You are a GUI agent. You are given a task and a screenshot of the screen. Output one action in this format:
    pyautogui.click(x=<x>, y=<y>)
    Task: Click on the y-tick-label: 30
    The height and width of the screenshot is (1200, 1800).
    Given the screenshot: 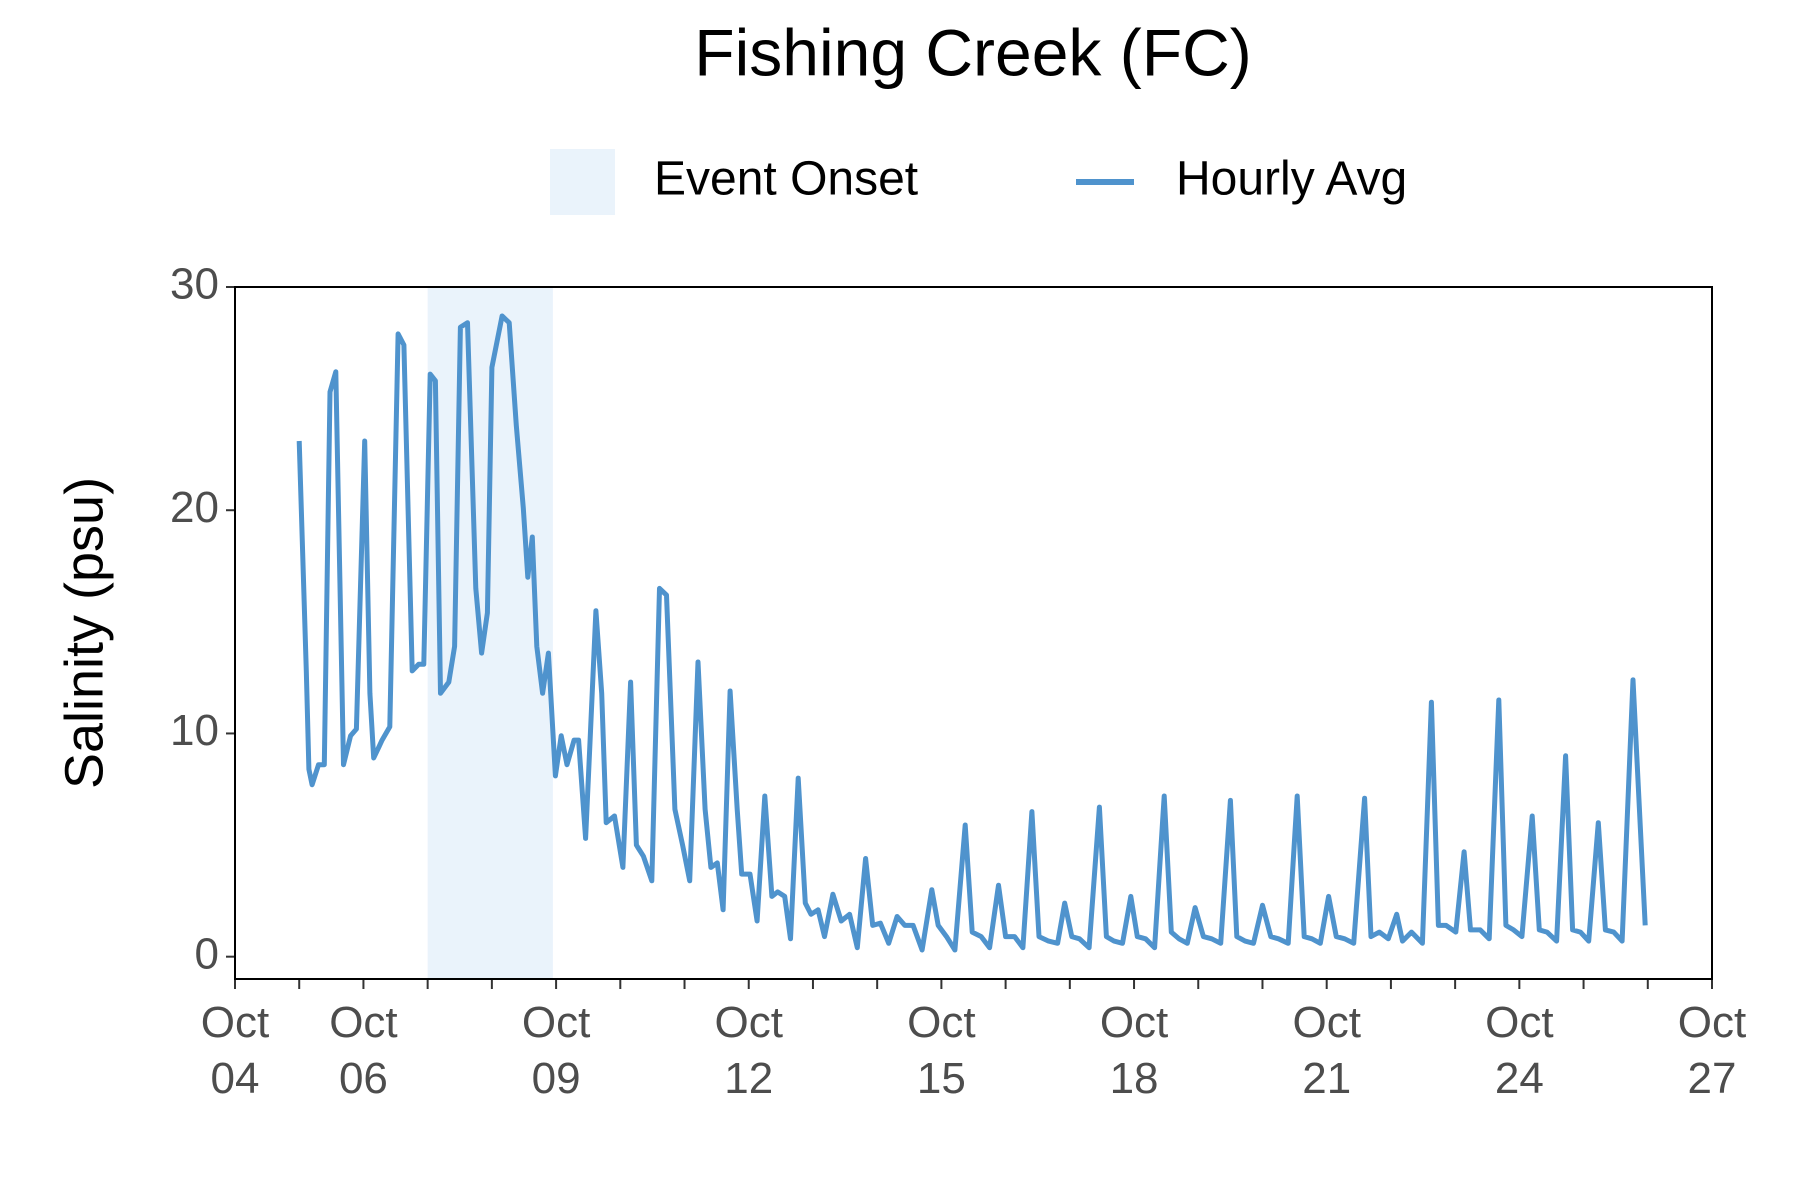 What is the action you would take?
    pyautogui.click(x=194, y=284)
    